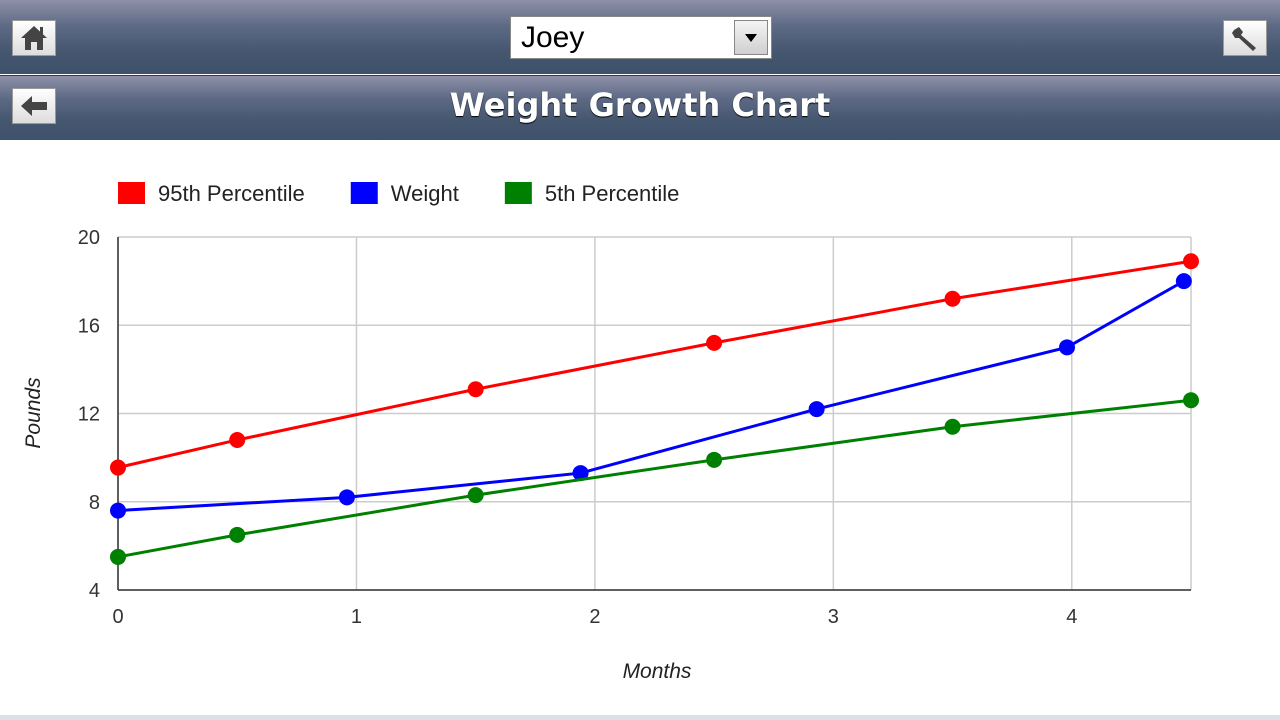 This screenshot has height=720, width=1280. Describe the element at coordinates (89, 415) in the screenshot. I see `y-tick-label: 12` at that location.